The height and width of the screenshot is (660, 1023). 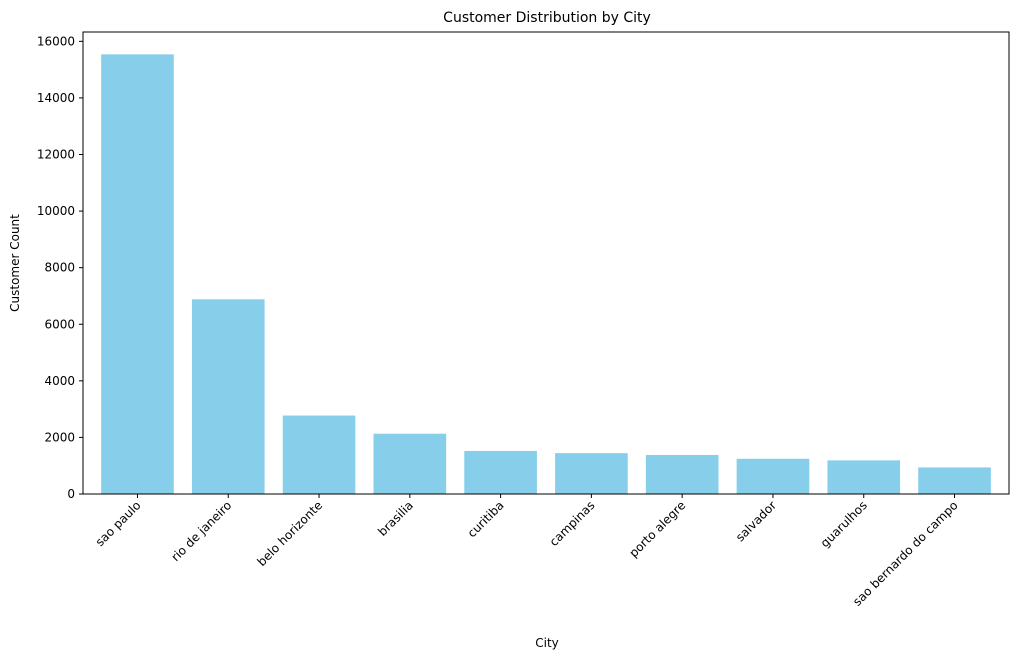 What do you see at coordinates (71, 494) in the screenshot?
I see `y-tick-label: 0` at bounding box center [71, 494].